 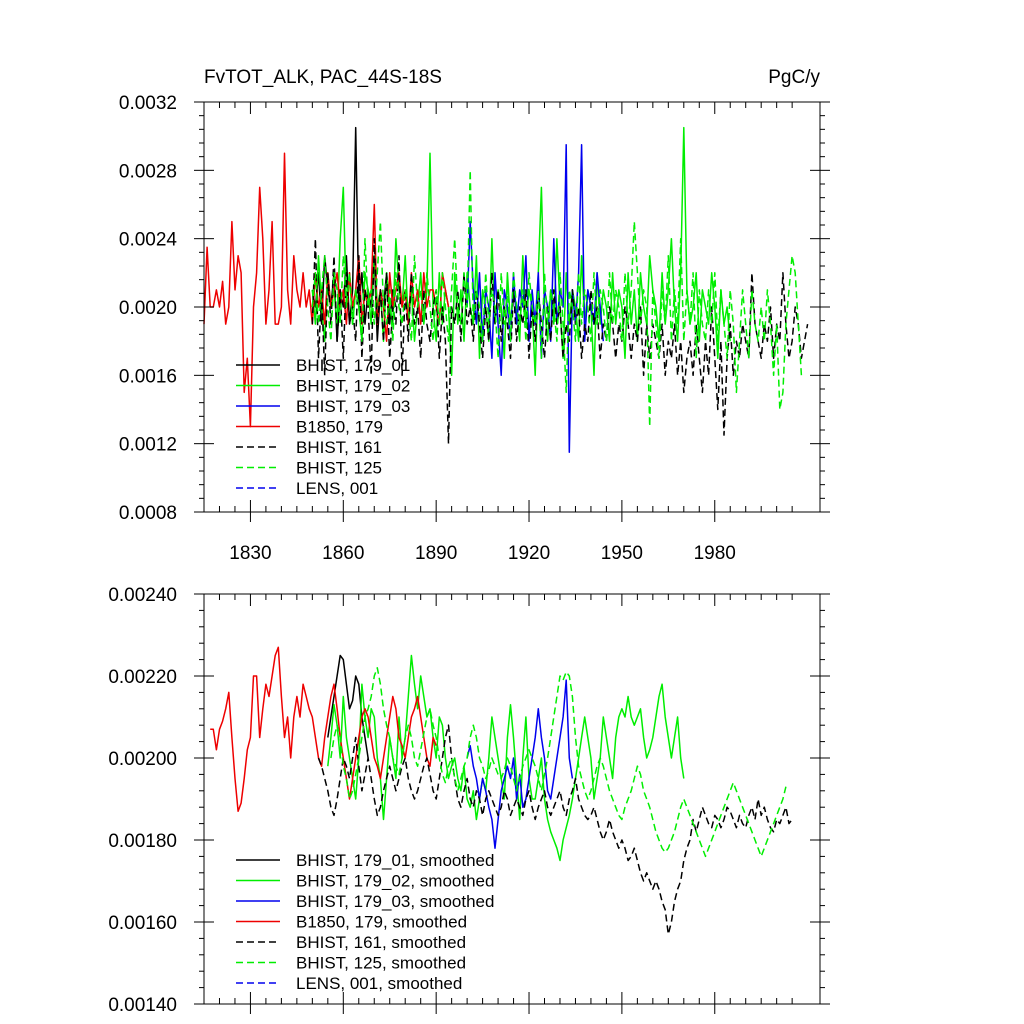 I want to click on x-tick-label: 1830, so click(x=250, y=553).